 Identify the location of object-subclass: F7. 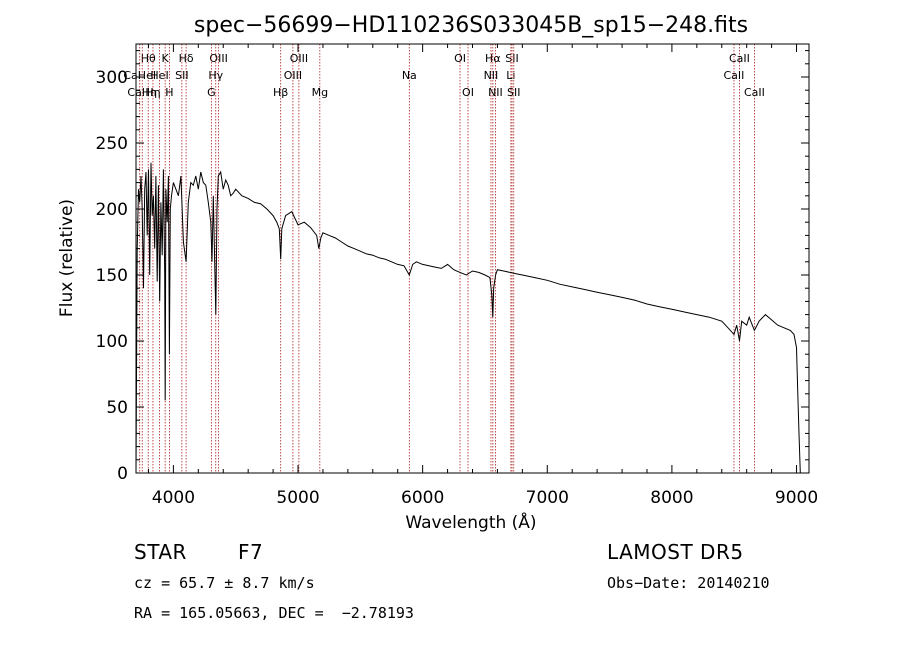
(251, 552).